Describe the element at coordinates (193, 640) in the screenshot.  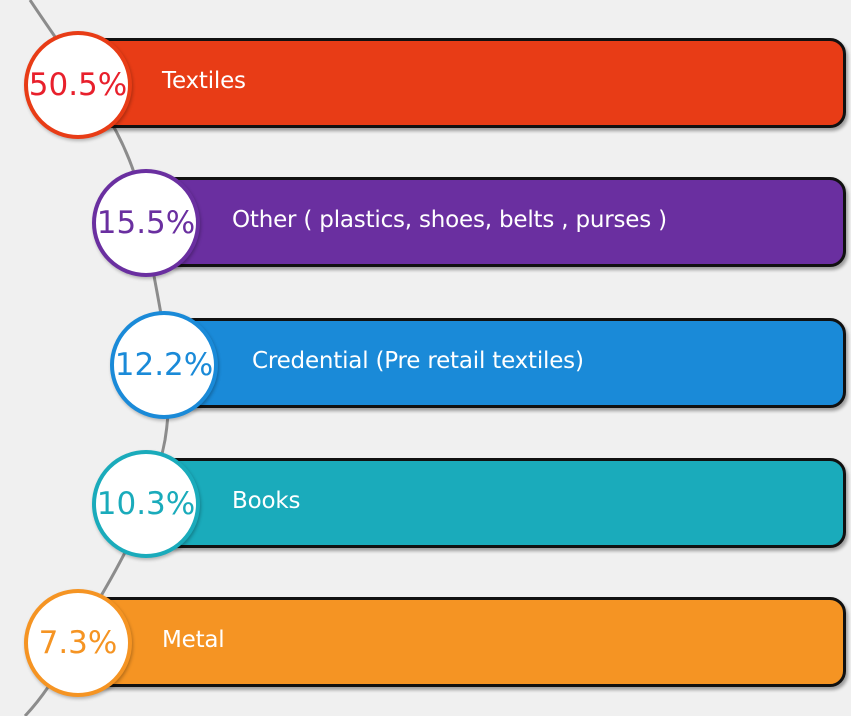
I see `label-metal: Metal` at that location.